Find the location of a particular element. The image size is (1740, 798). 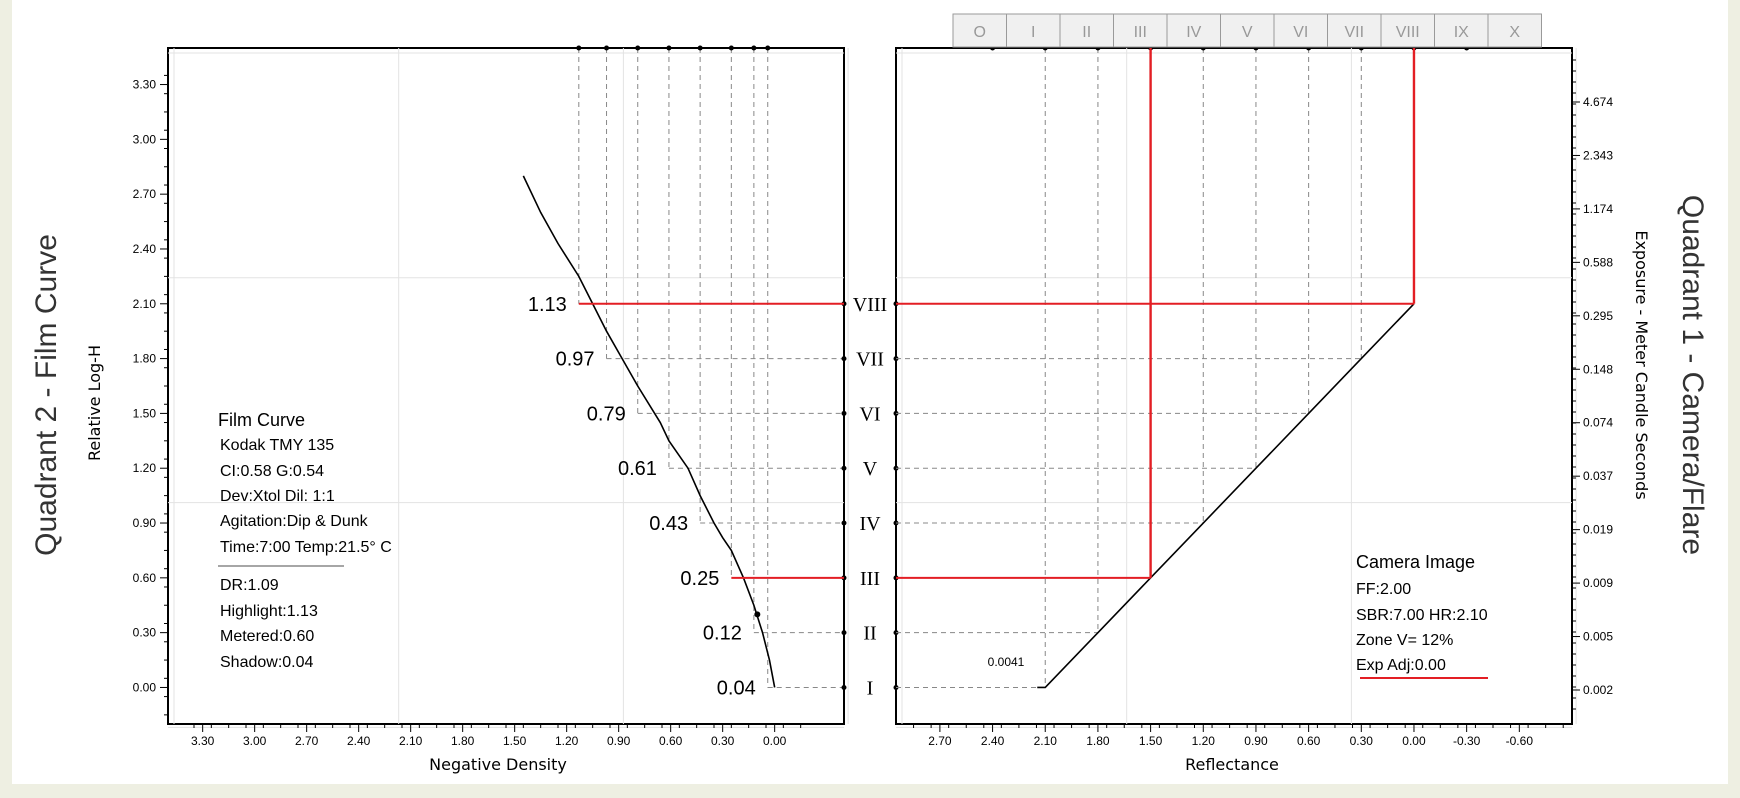

q1-y-tick-label: 0.588 is located at coordinates (1598, 262).